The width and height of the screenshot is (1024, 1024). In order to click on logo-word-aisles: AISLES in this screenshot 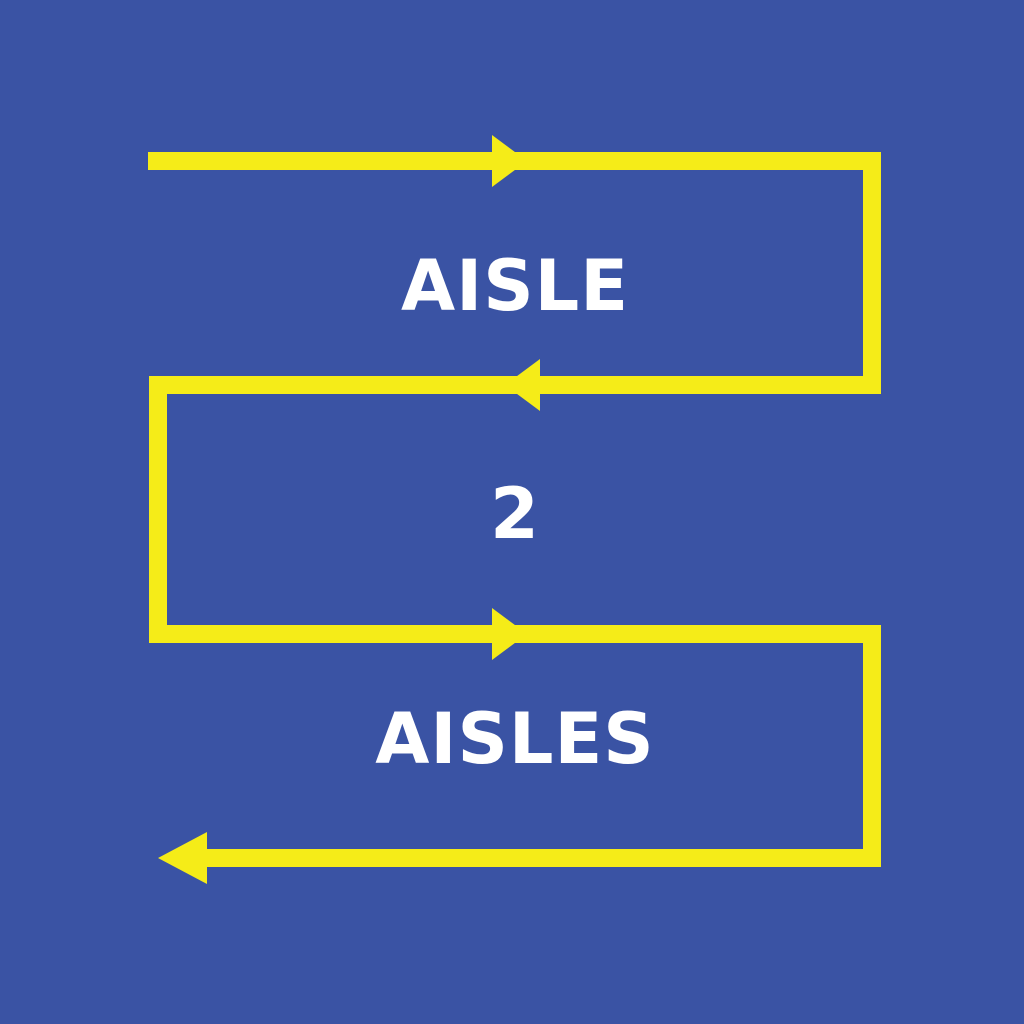, I will do `click(514, 739)`.